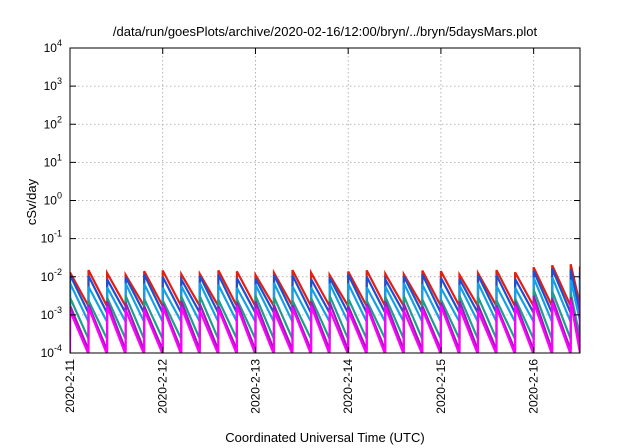  Describe the element at coordinates (31, 201) in the screenshot. I see `y-axis-label: cSv/day` at that location.